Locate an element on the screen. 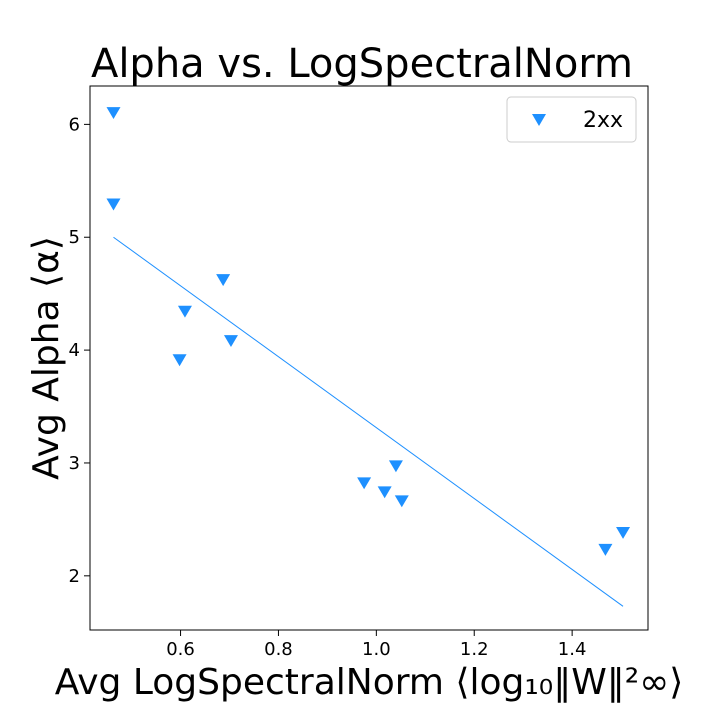 The width and height of the screenshot is (720, 720). y-tick-label: 2 is located at coordinates (74, 576).